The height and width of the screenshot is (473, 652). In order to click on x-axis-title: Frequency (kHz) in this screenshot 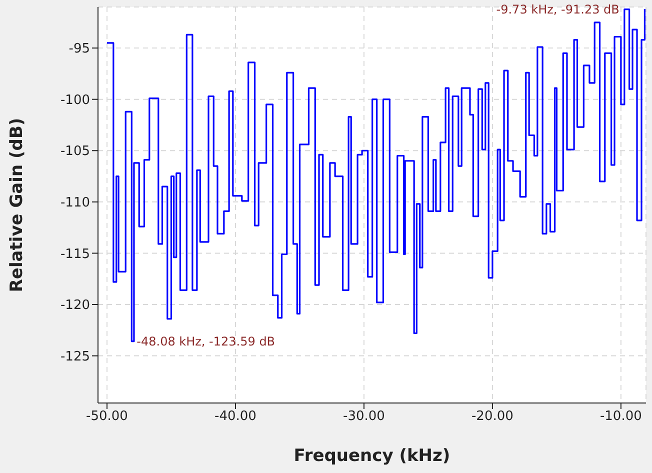, I will do `click(372, 456)`.